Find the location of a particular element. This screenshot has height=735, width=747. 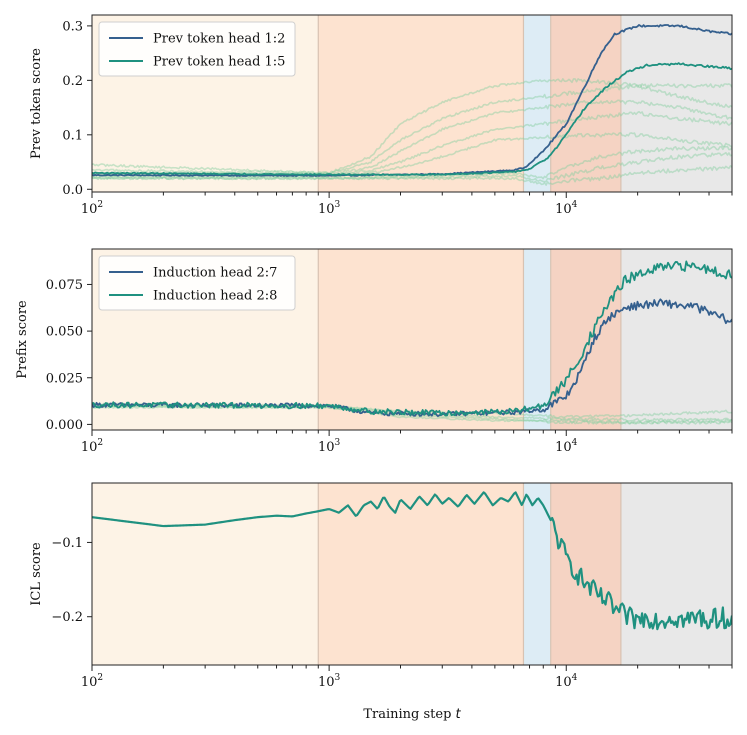

legend-label: Induction head 2:7 is located at coordinates (215, 273).